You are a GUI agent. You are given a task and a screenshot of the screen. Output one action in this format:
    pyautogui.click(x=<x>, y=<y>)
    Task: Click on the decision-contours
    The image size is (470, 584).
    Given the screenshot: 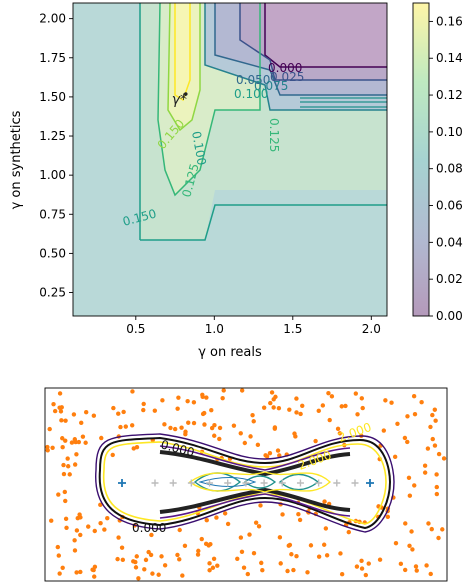 What is the action you would take?
    pyautogui.click(x=245, y=483)
    